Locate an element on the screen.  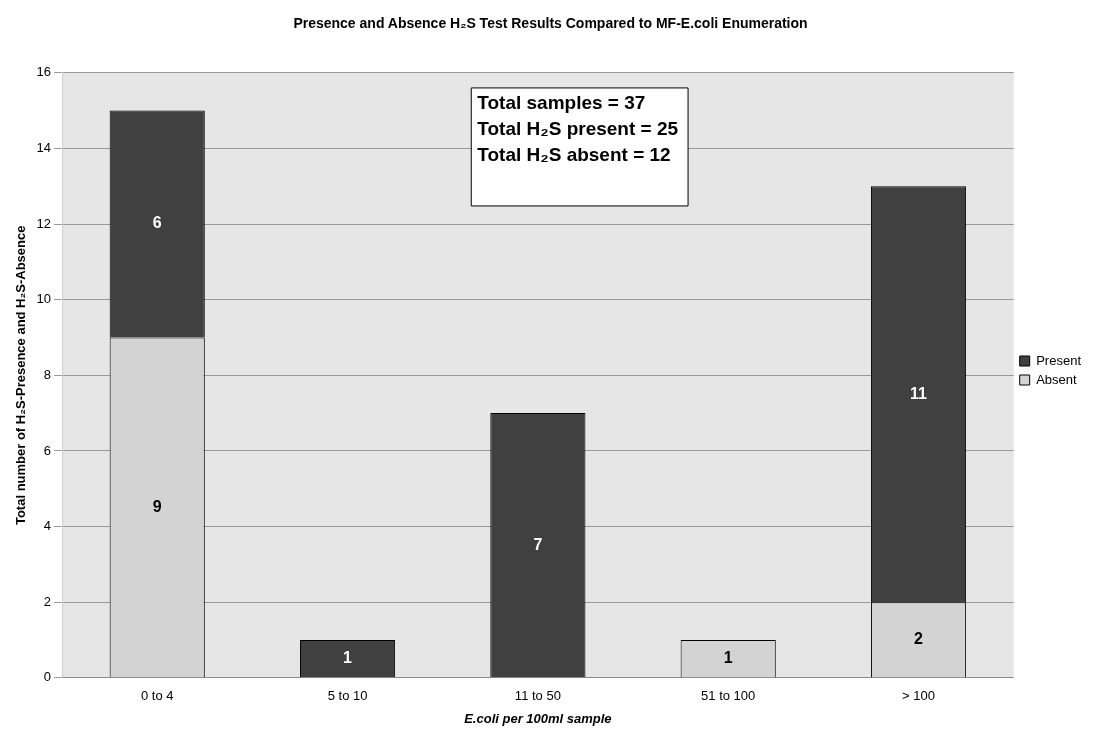
annotation: Total samples = 37 is located at coordinates (561, 103).